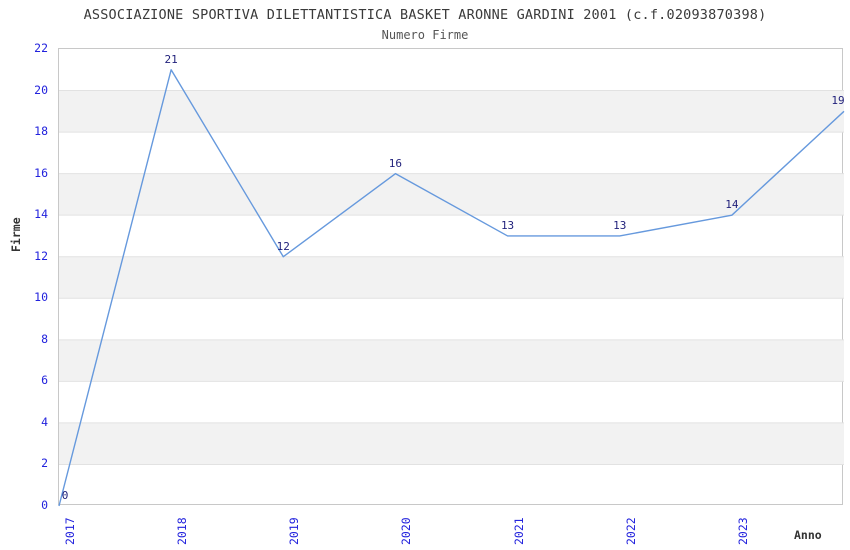 Image resolution: width=850 pixels, height=550 pixels. I want to click on y-axis-tick-label: 0, so click(44, 505).